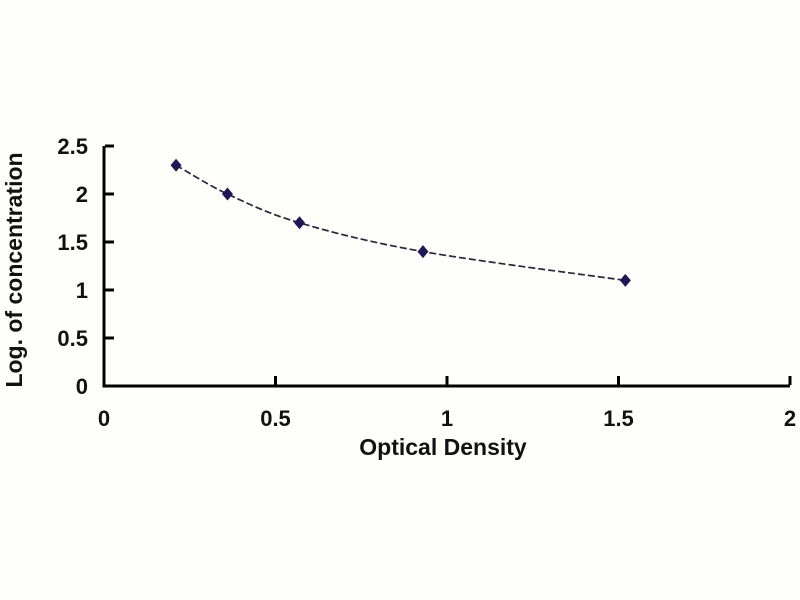  What do you see at coordinates (447, 418) in the screenshot?
I see `x-tick-label: 1` at bounding box center [447, 418].